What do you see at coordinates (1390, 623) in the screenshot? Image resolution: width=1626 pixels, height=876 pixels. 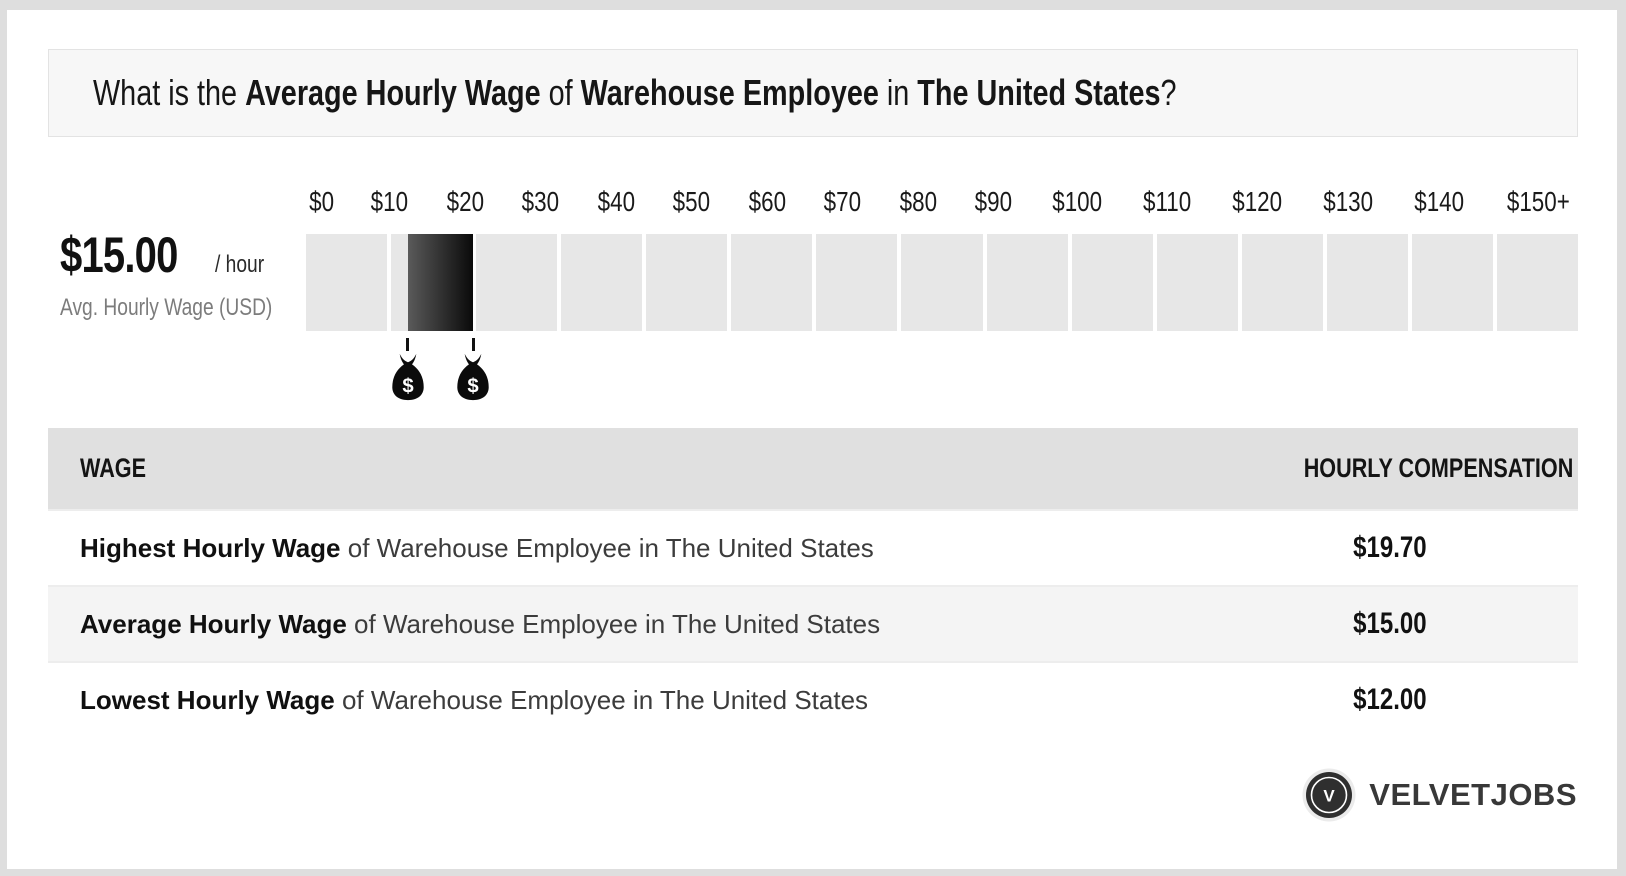 I see `row-value-average: $15.00` at bounding box center [1390, 623].